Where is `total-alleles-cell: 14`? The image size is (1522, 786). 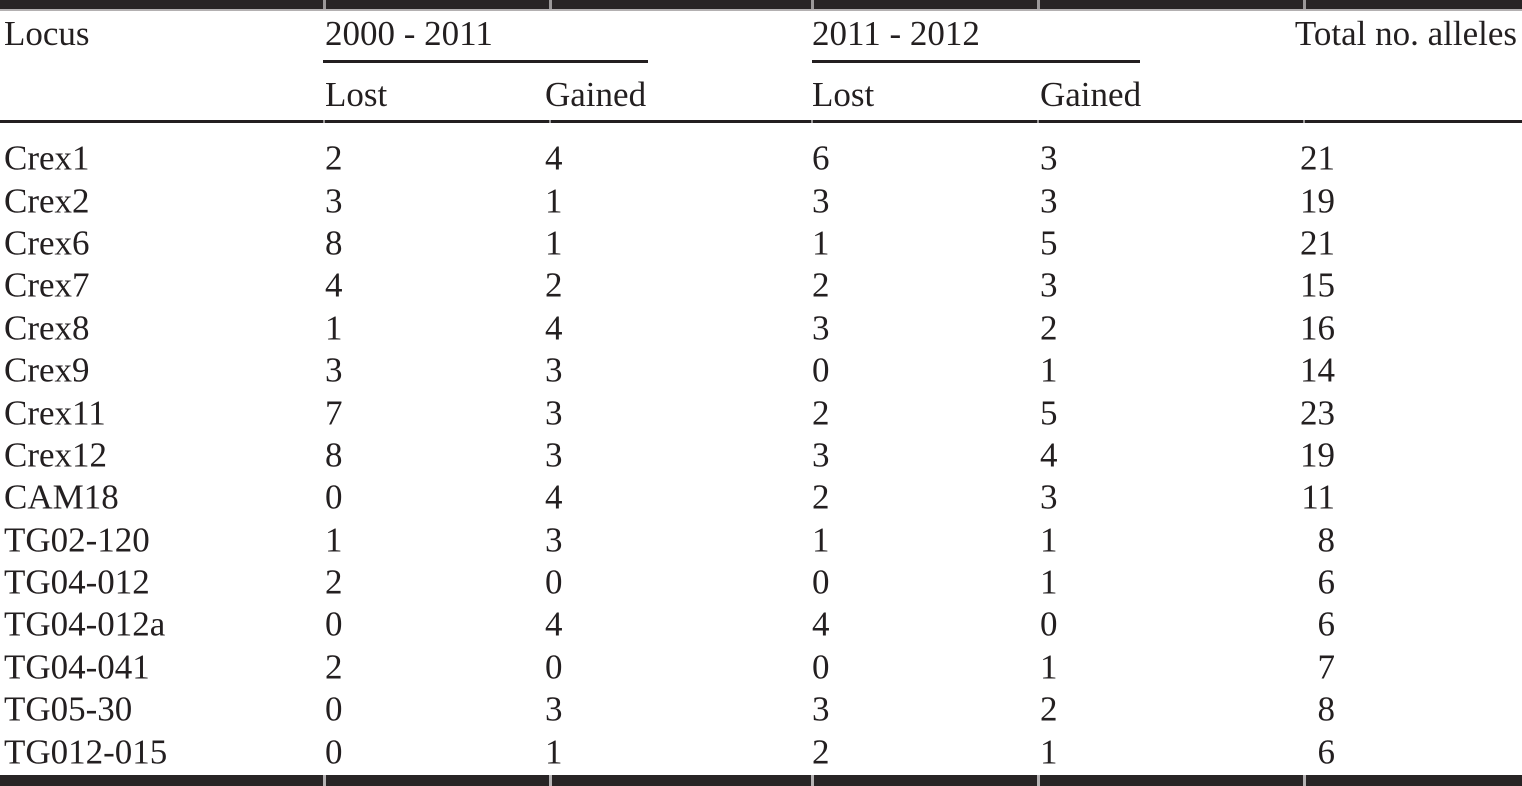
total-alleles-cell: 14 is located at coordinates (1317, 370).